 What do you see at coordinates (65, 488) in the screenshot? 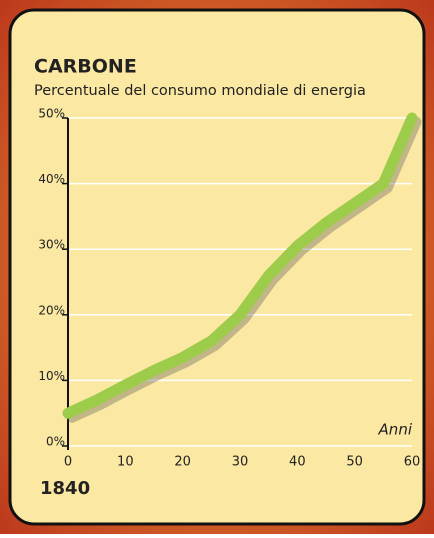
I see `annotation: 1840` at bounding box center [65, 488].